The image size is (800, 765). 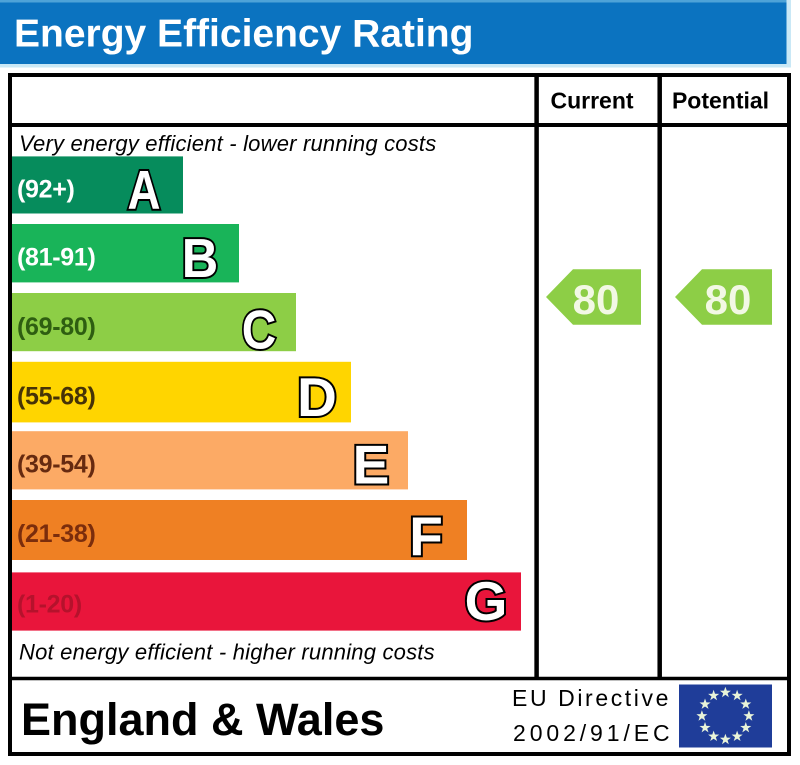 I want to click on svg-text: E, so click(x=371, y=465).